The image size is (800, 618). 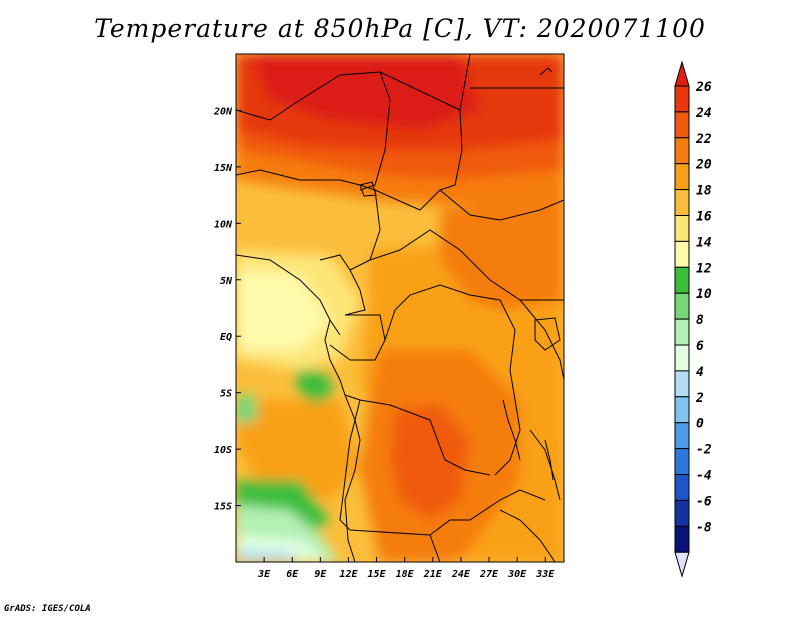 I want to click on x-tick-label-6E: 6E, so click(x=292, y=574).